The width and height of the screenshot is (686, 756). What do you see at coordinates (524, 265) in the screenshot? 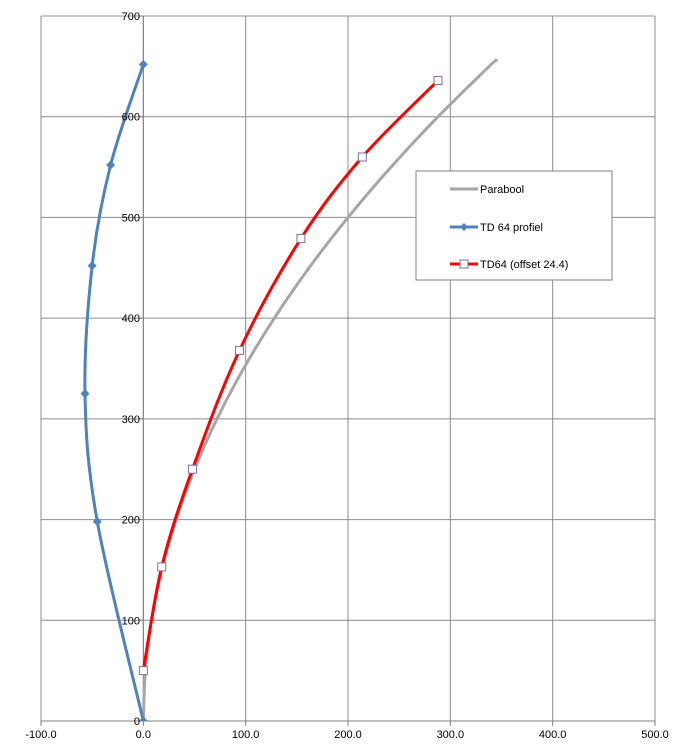
I see `legend-label-td64-offset: TD64 (offset 24.4)` at bounding box center [524, 265].